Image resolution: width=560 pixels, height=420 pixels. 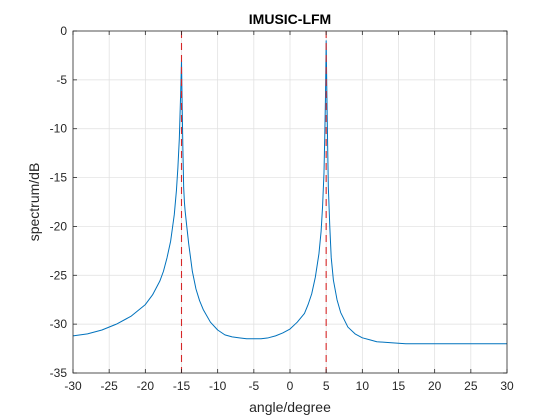 What do you see at coordinates (253, 386) in the screenshot?
I see `x-tick-label: -5` at bounding box center [253, 386].